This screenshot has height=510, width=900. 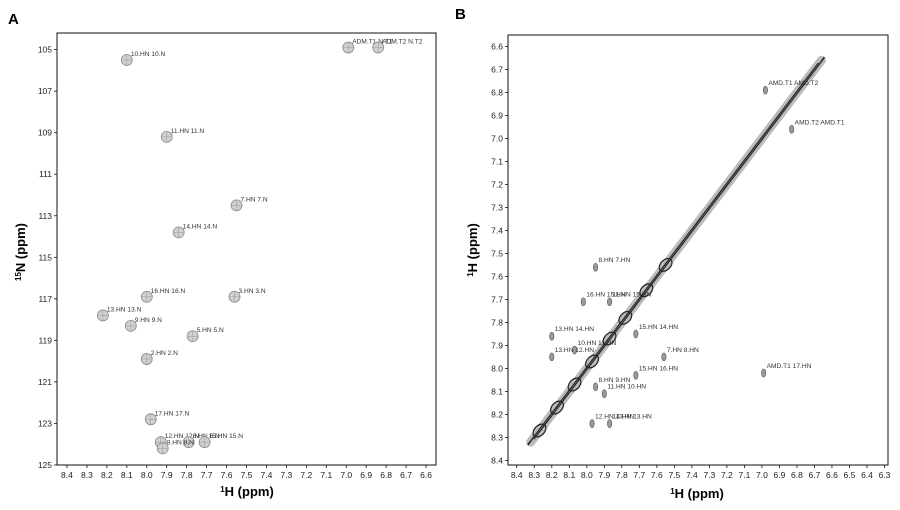 What do you see at coordinates (249, 204) in the screenshot?
I see `peak: 7.HN 7.N` at bounding box center [249, 204].